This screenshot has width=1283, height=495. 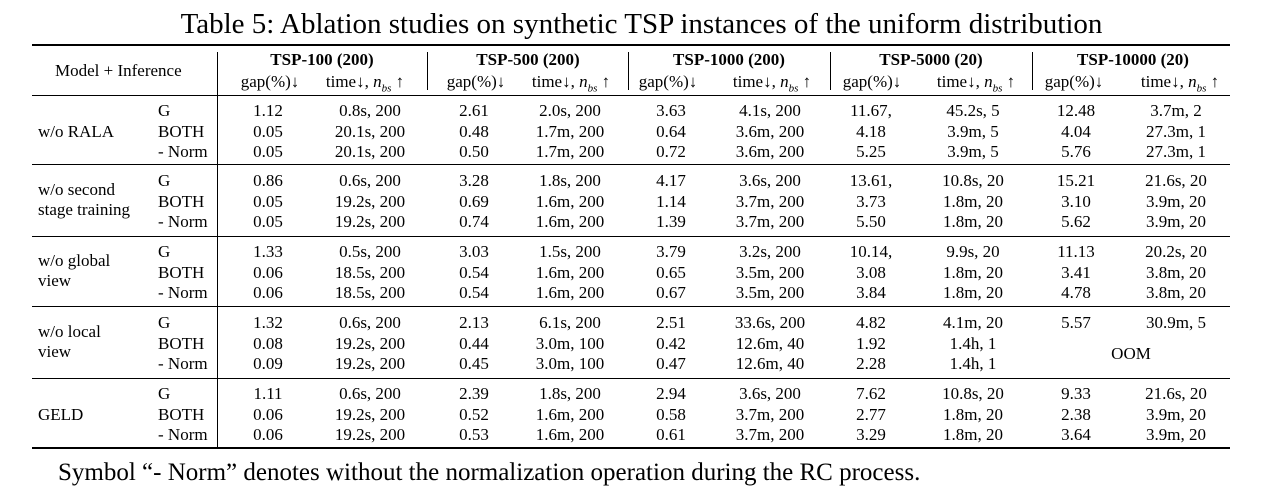 I want to click on block-rule, so click(x=631, y=378).